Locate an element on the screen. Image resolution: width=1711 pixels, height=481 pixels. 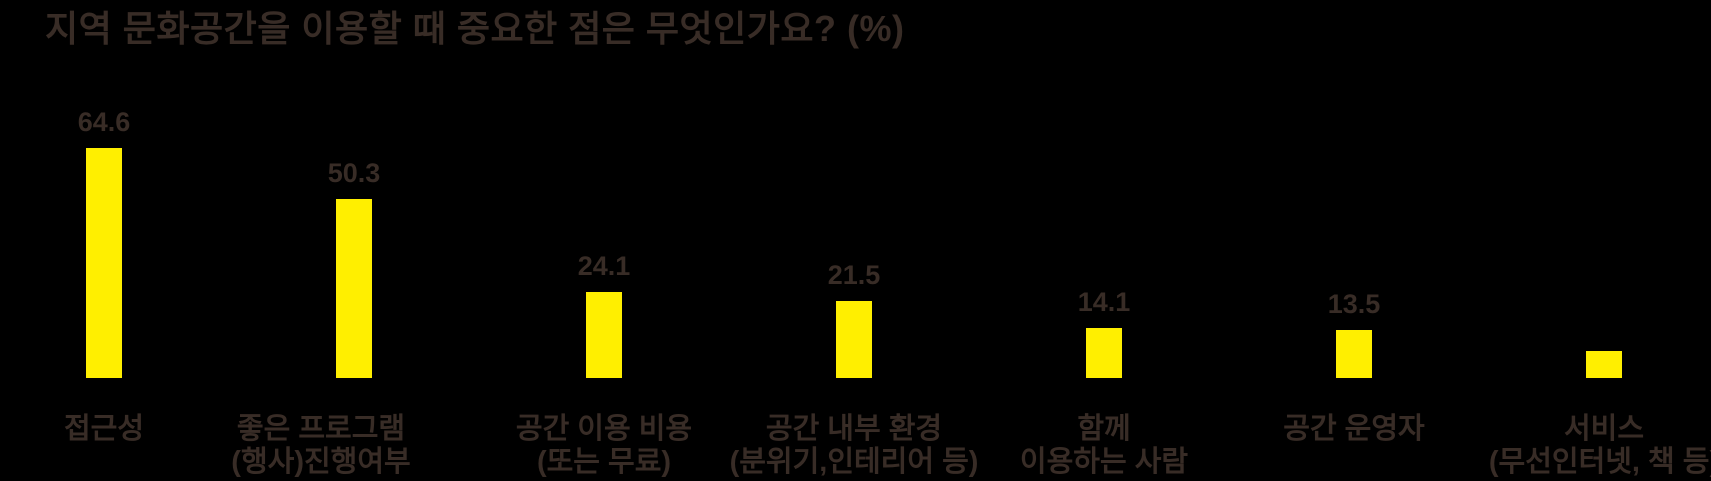
bar-category-label-line: 공간 운영자 is located at coordinates (1354, 429).